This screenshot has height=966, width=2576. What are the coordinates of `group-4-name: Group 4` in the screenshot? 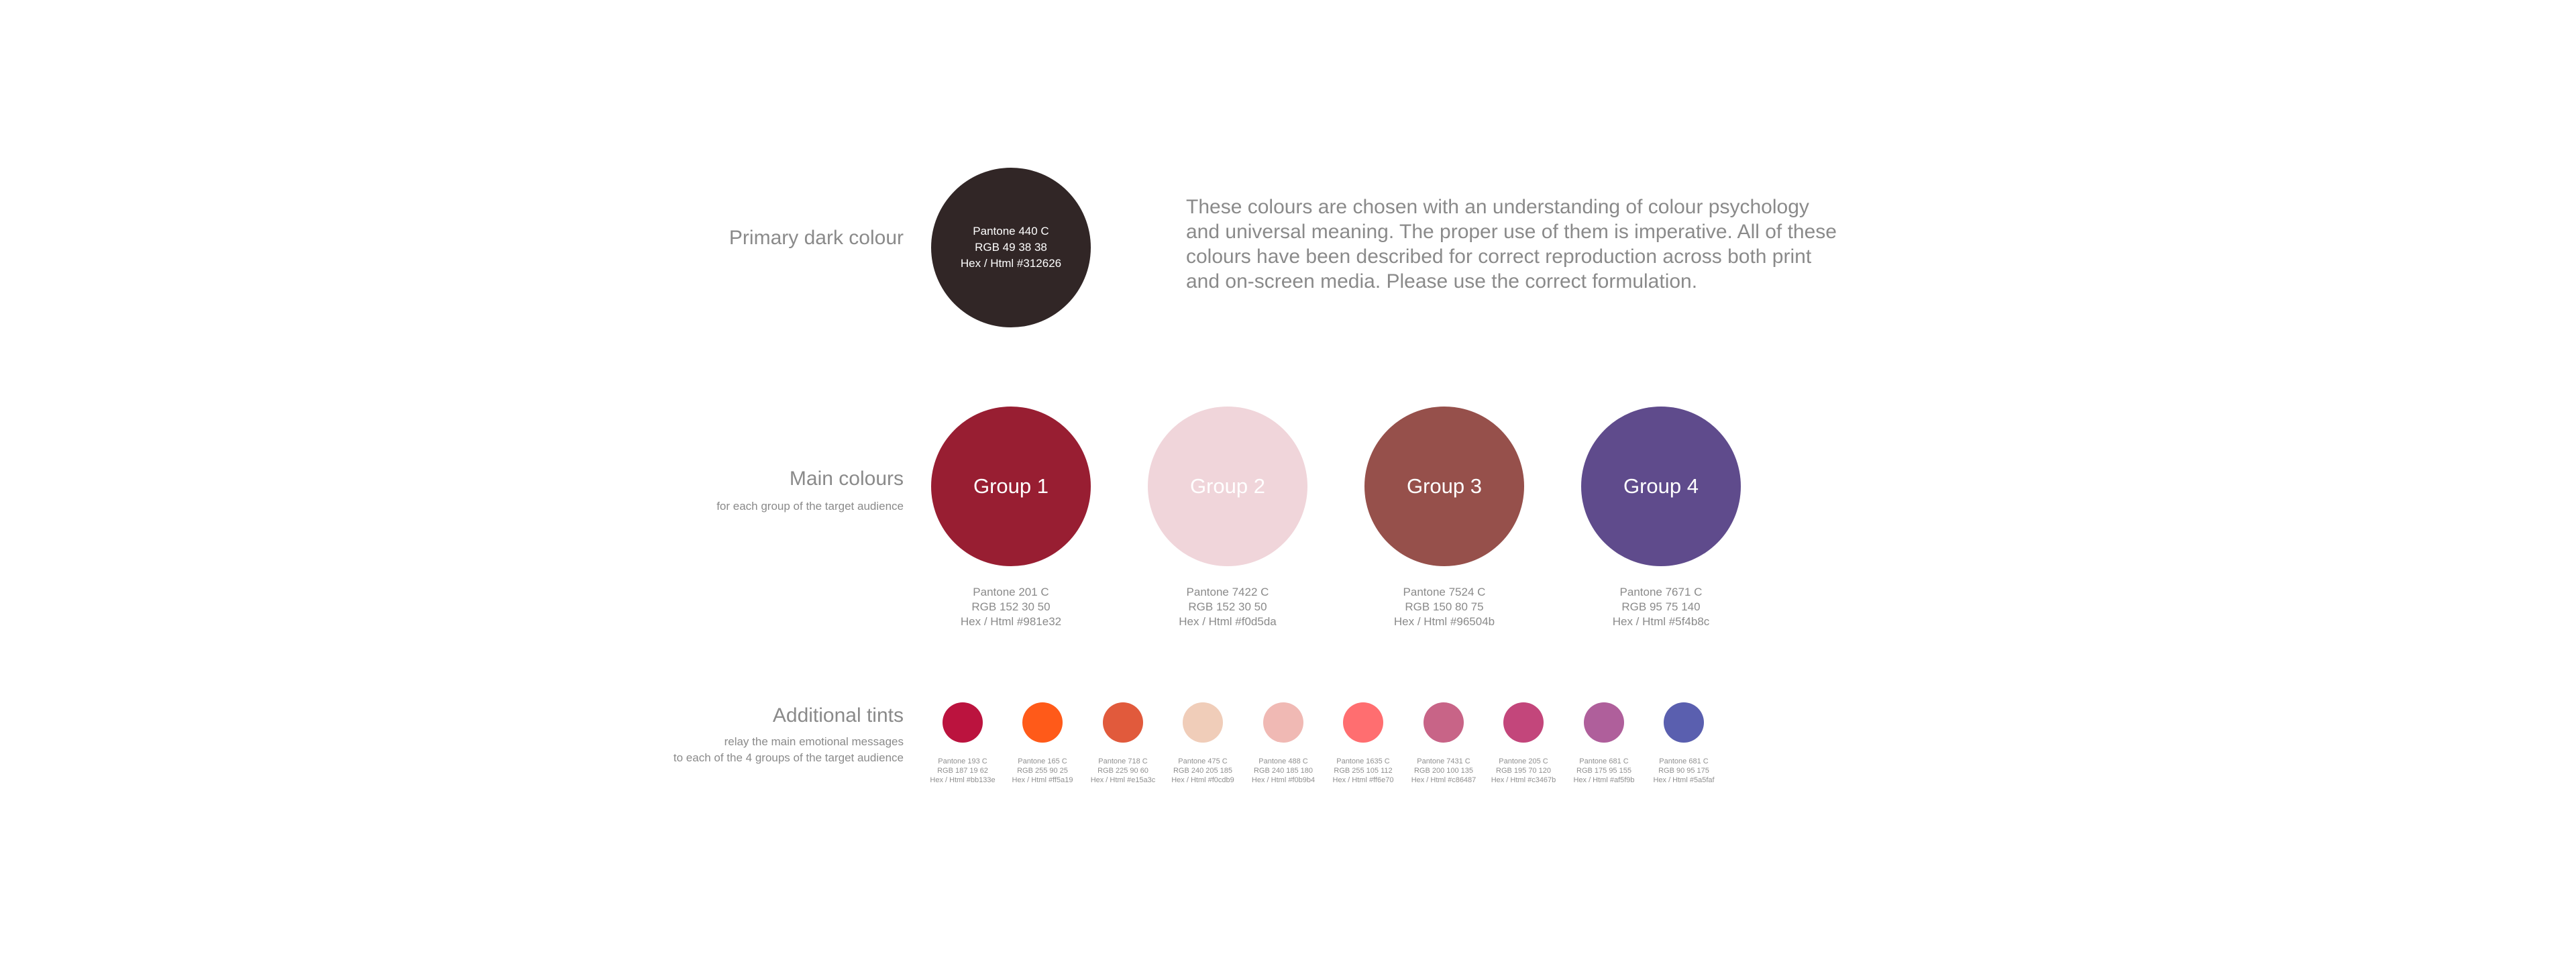 It's located at (1661, 486).